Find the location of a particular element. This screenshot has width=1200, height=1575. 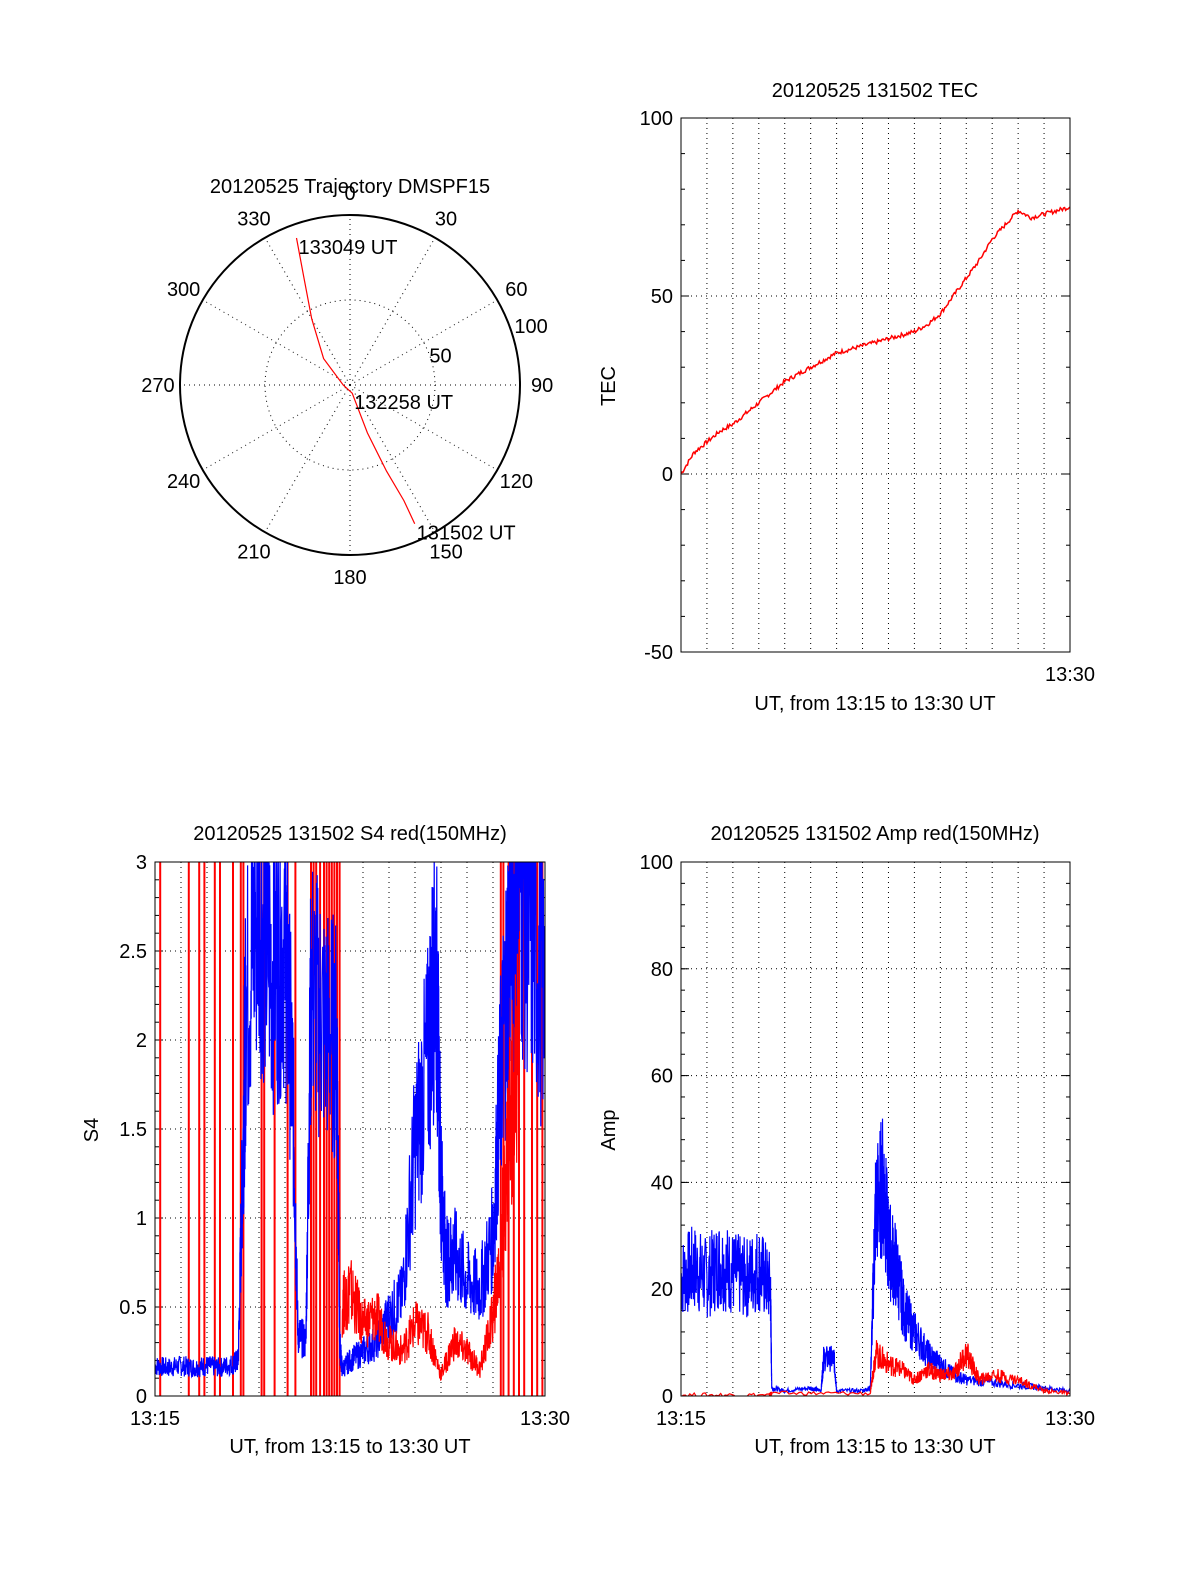

s4-ytick-label: 1 is located at coordinates (141, 1219).